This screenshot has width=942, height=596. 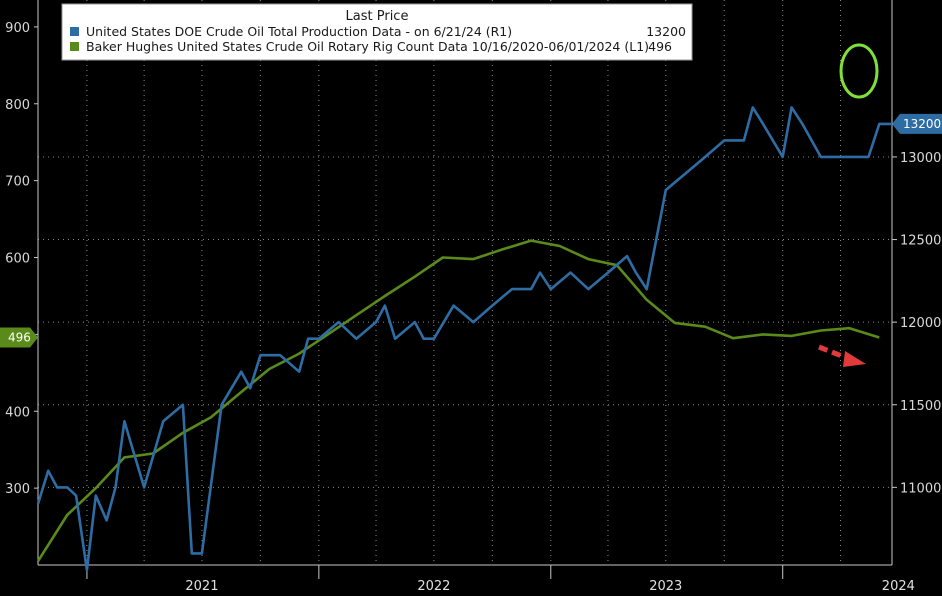 I want to click on legend-box, so click(x=377, y=32).